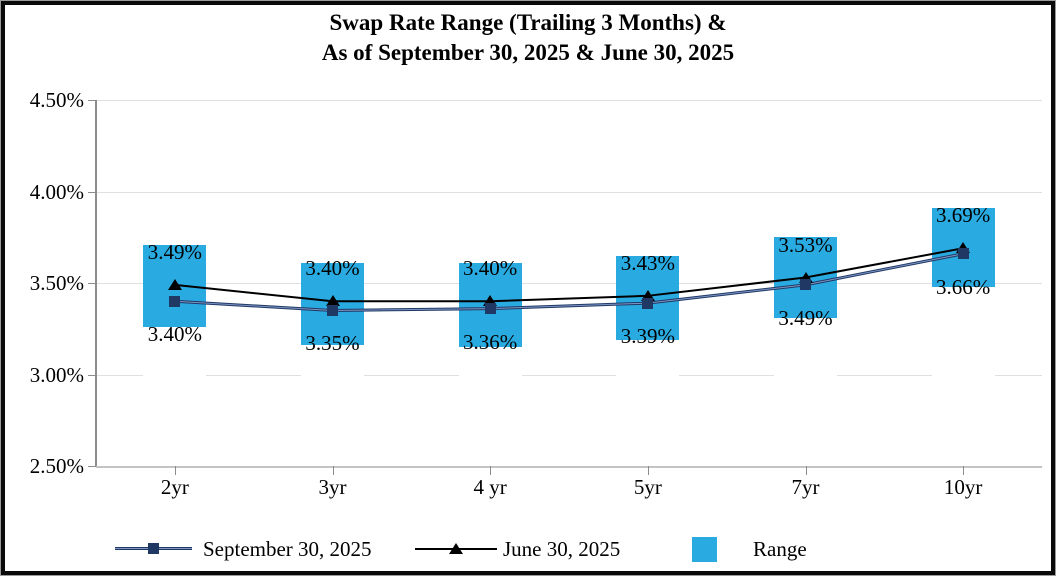 The width and height of the screenshot is (1056, 576). Describe the element at coordinates (562, 549) in the screenshot. I see `legend-june30-label: June 30, 2025` at that location.